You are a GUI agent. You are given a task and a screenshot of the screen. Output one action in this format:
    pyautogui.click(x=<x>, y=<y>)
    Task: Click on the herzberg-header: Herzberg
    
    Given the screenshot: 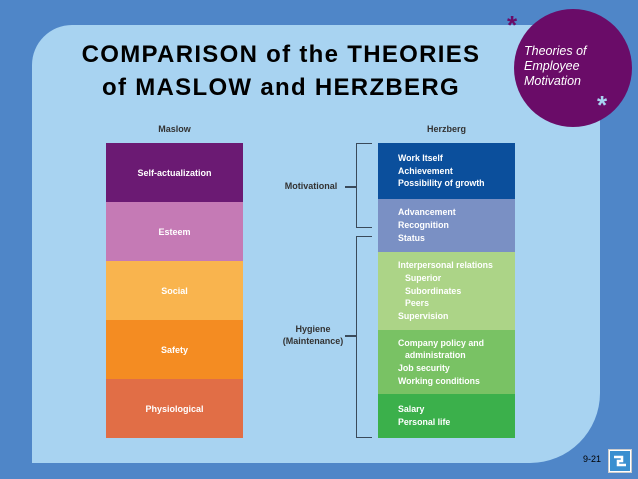 What is the action you would take?
    pyautogui.click(x=446, y=129)
    